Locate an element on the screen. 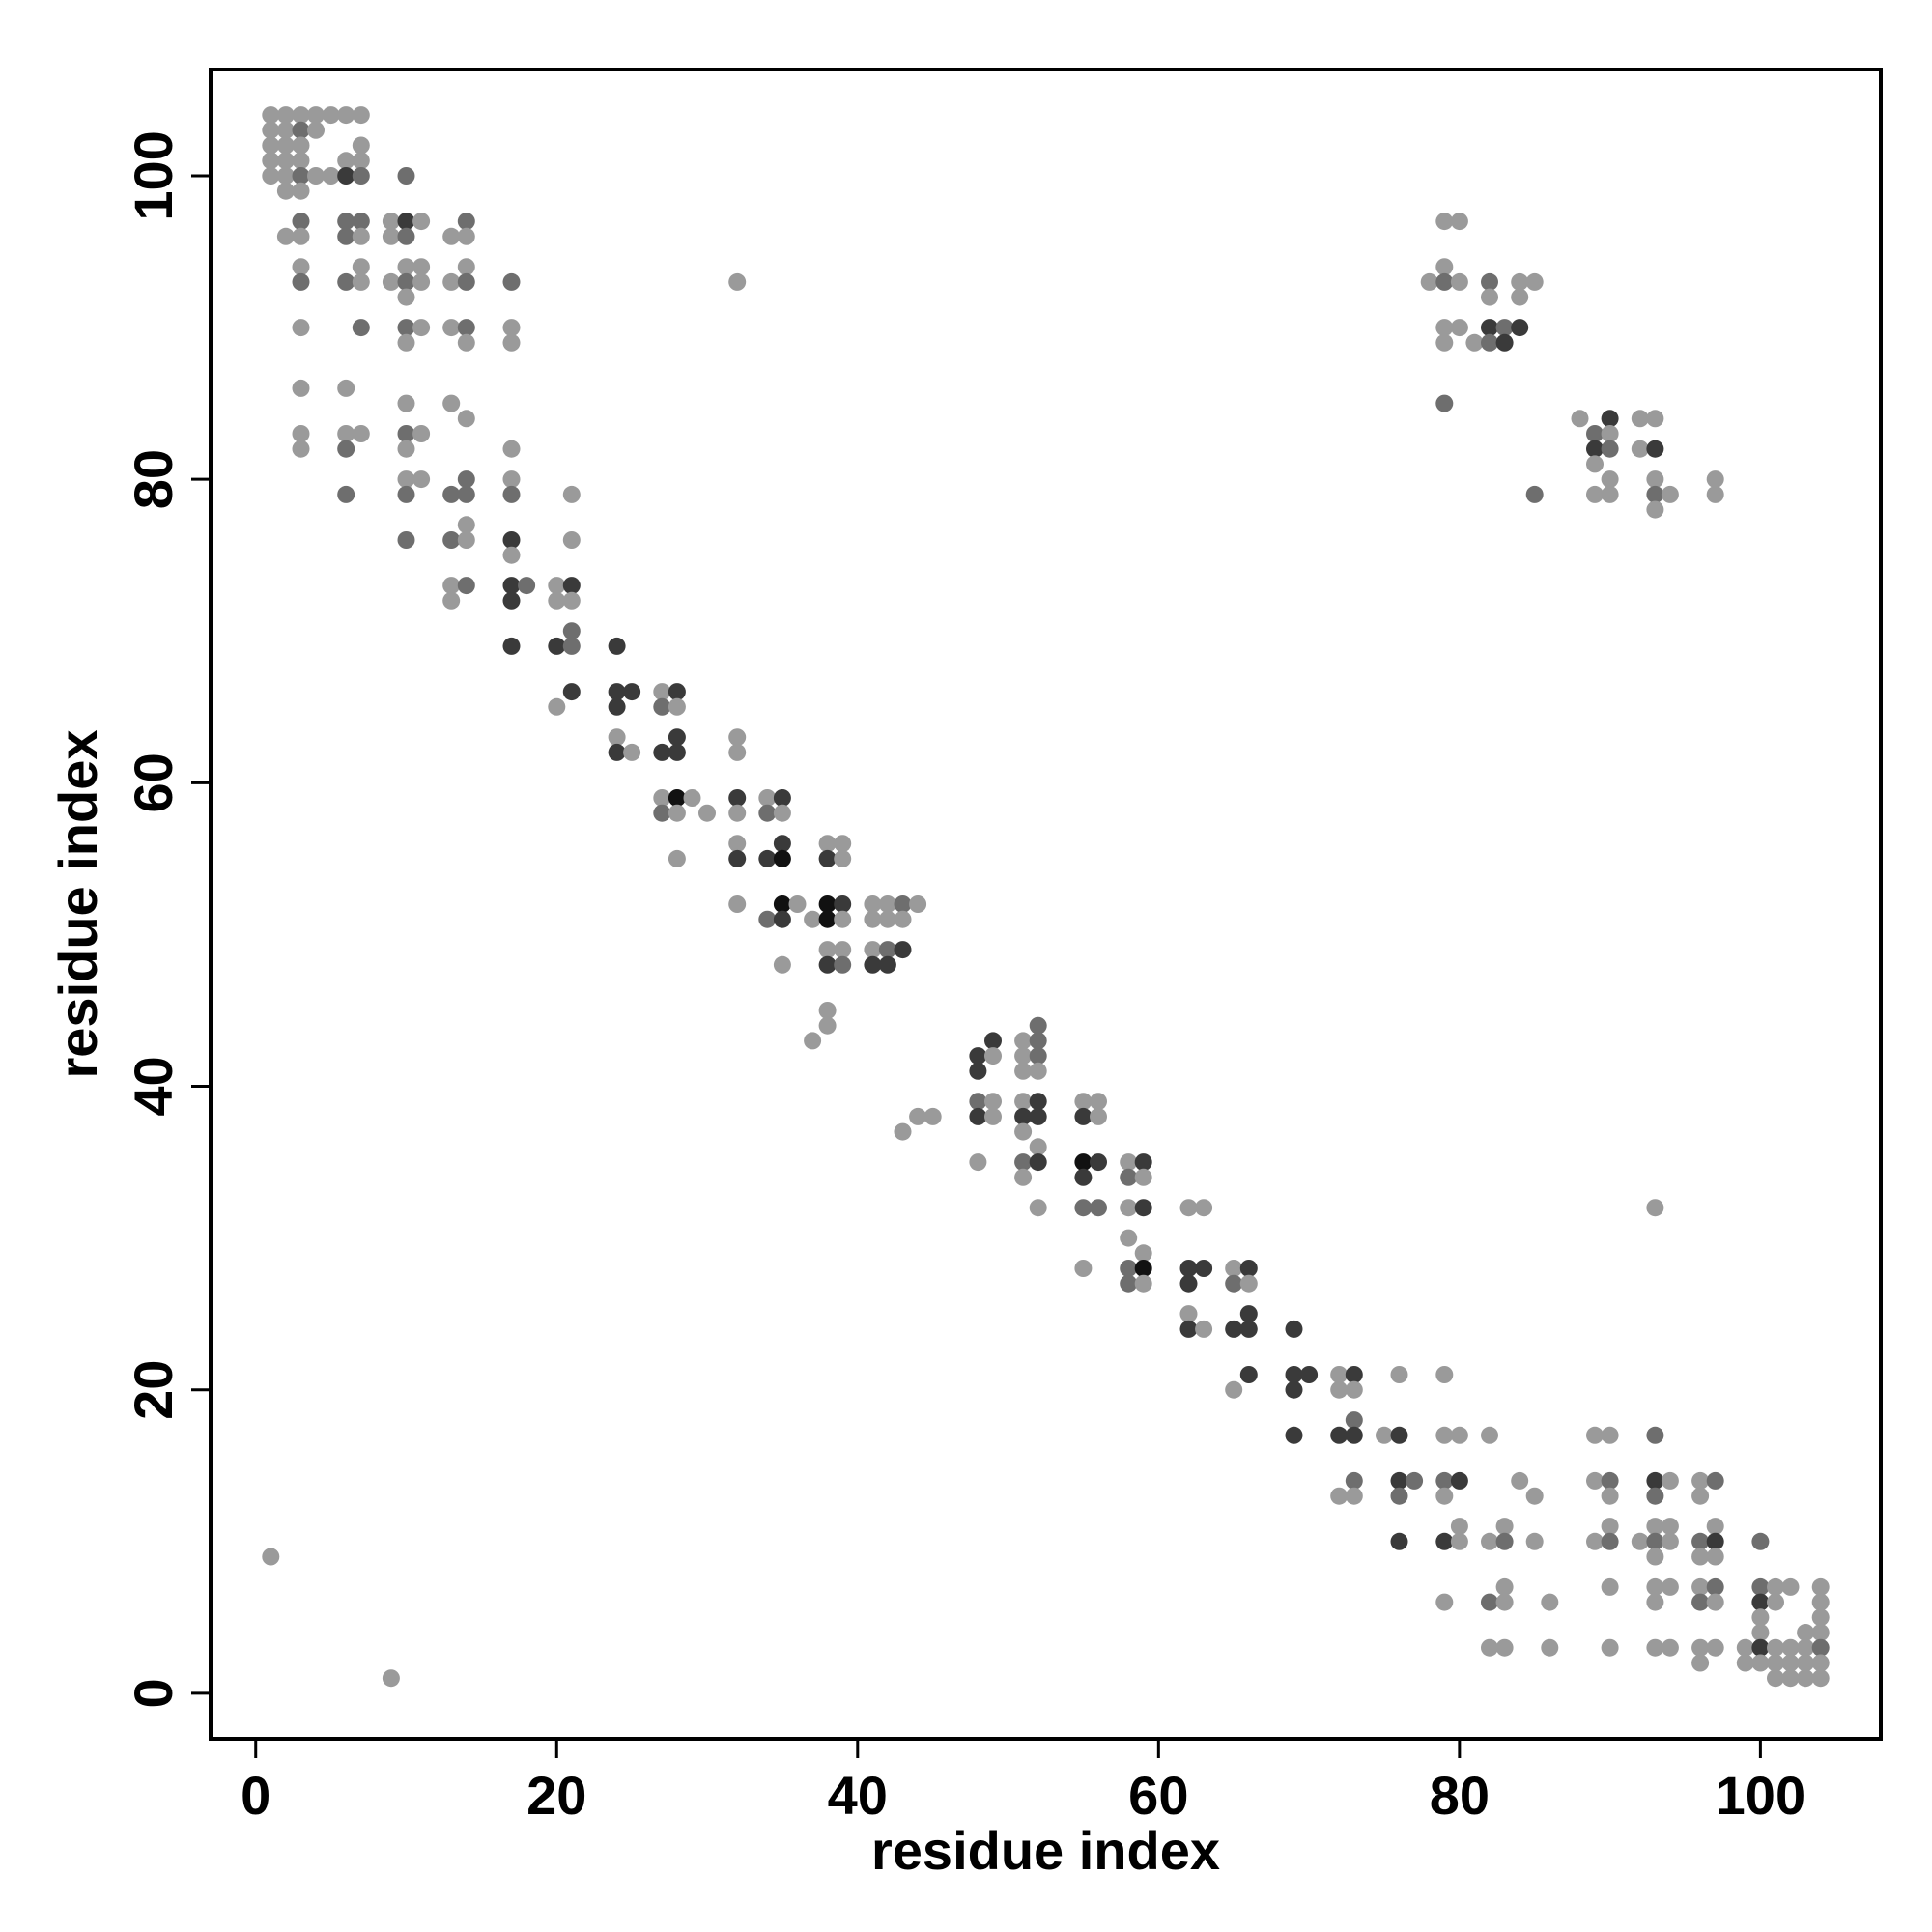 This screenshot has height=1932, width=1932. y-axis-label: residue index is located at coordinates (77, 903).